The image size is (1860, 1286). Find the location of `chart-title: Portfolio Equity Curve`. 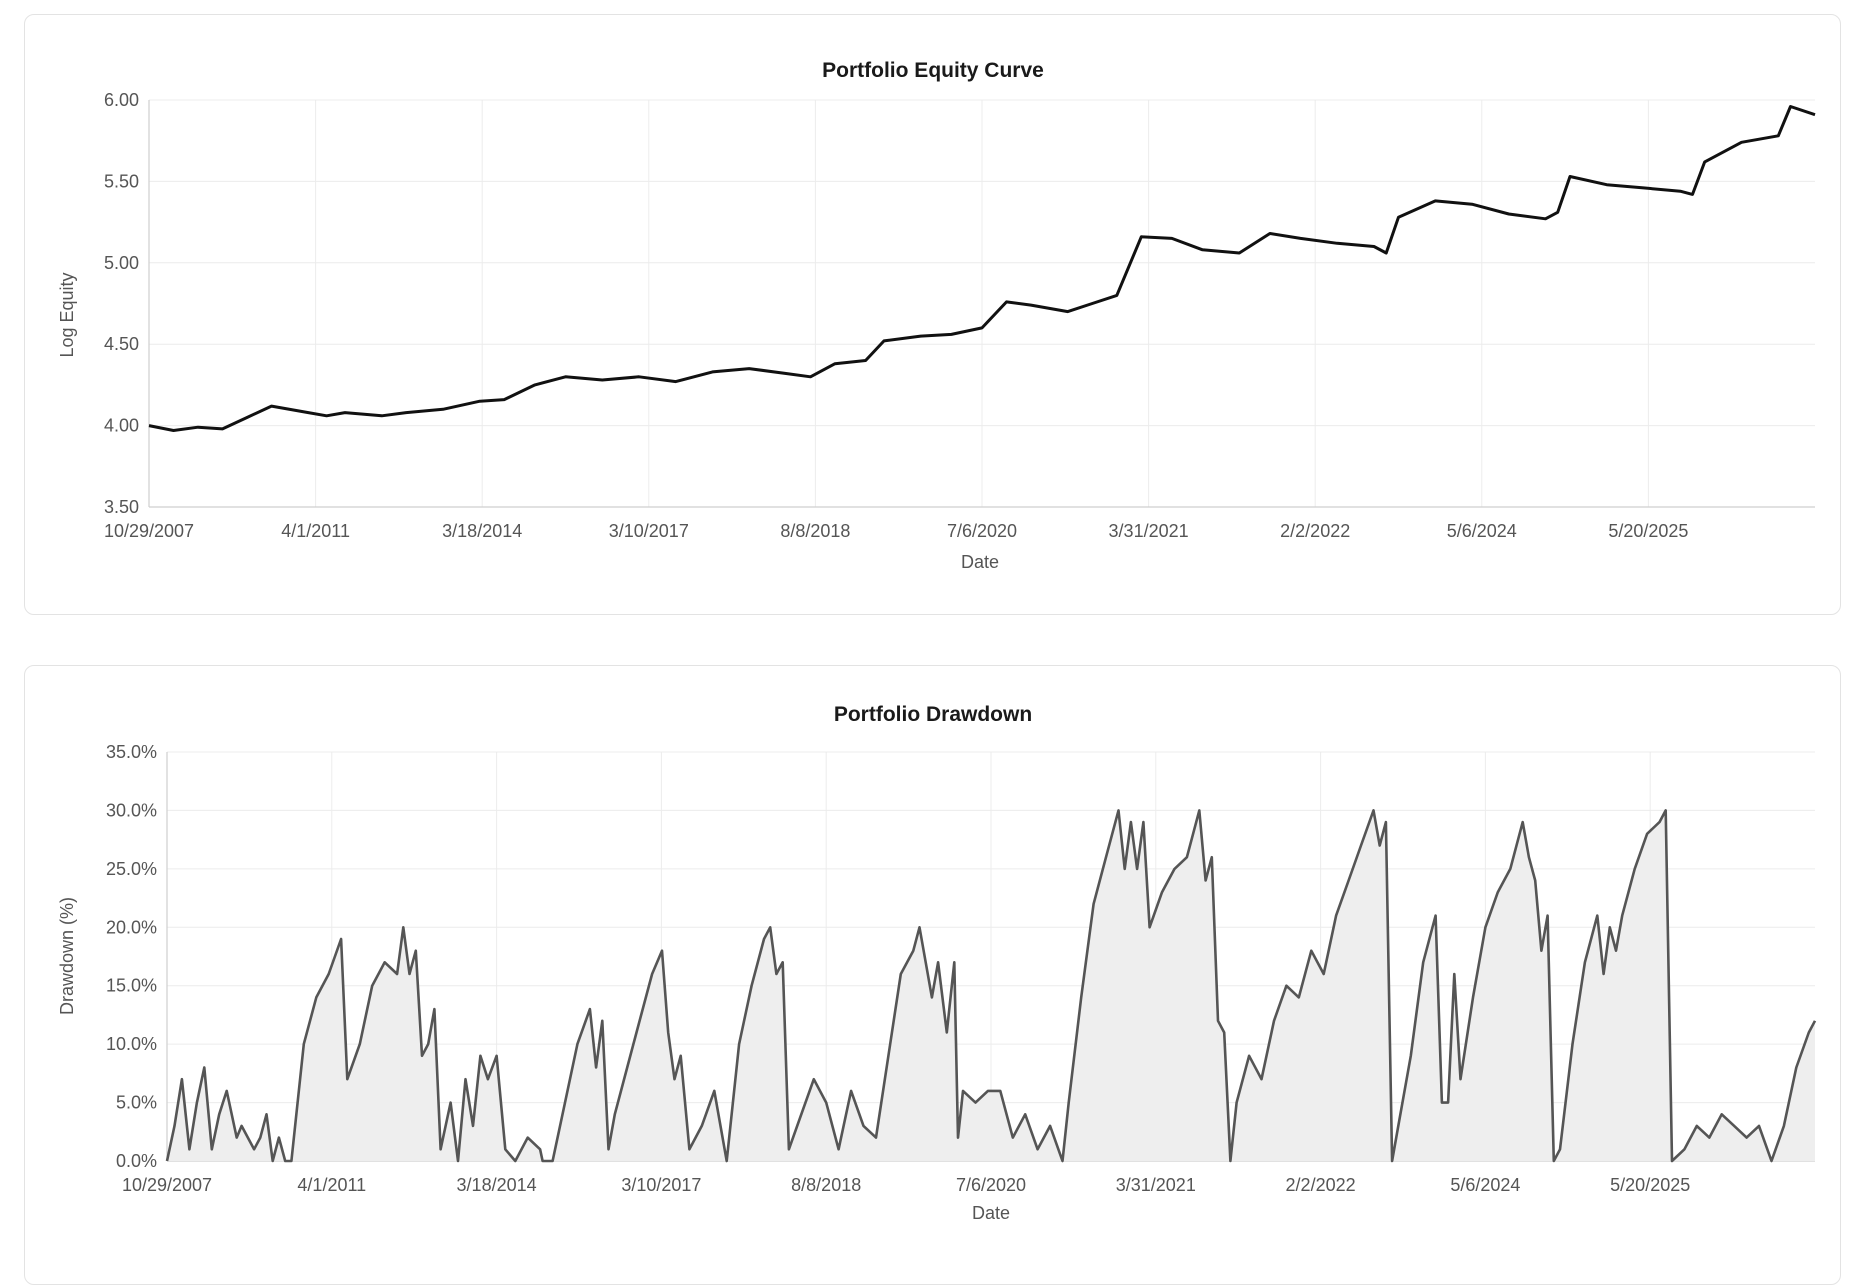

chart-title: Portfolio Equity Curve is located at coordinates (933, 70).